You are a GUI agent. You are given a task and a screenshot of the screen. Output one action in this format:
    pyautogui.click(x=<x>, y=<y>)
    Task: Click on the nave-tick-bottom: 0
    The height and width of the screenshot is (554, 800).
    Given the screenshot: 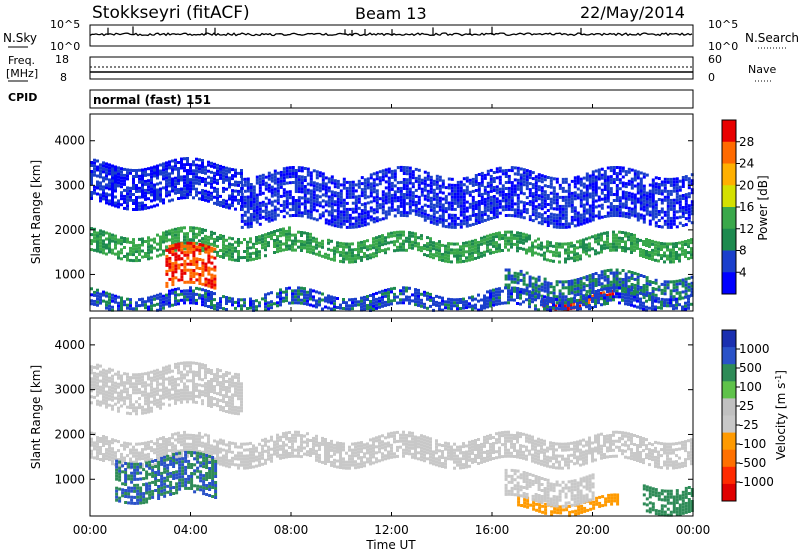 What is the action you would take?
    pyautogui.click(x=711, y=77)
    